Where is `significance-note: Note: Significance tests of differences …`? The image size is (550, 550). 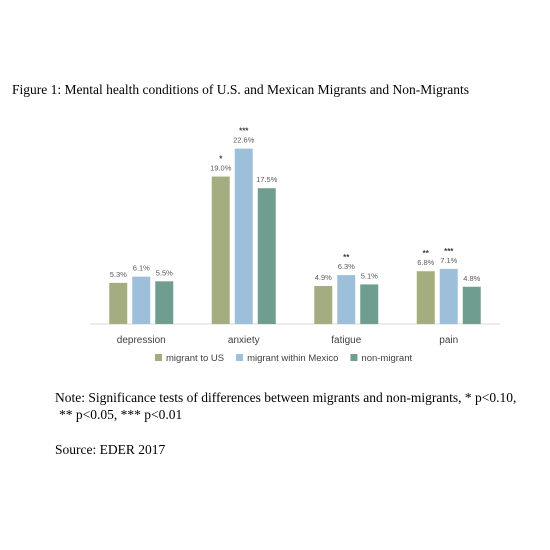
significance-note: Note: Significance tests of differences … is located at coordinates (290, 406).